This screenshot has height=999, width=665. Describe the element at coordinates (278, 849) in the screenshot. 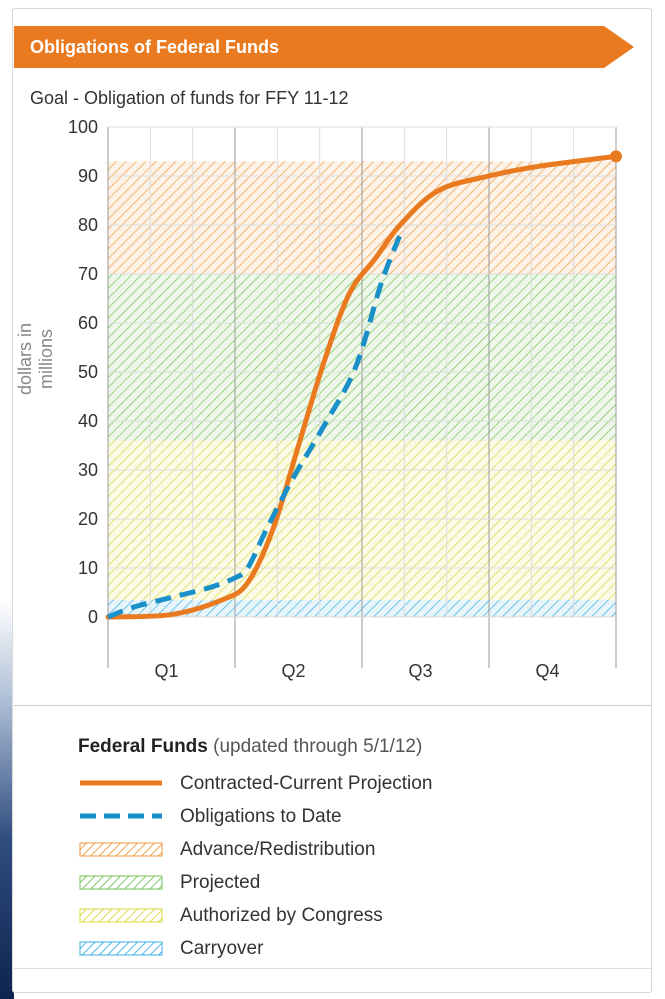

I see `legend-label: Advance/Redistribution` at that location.